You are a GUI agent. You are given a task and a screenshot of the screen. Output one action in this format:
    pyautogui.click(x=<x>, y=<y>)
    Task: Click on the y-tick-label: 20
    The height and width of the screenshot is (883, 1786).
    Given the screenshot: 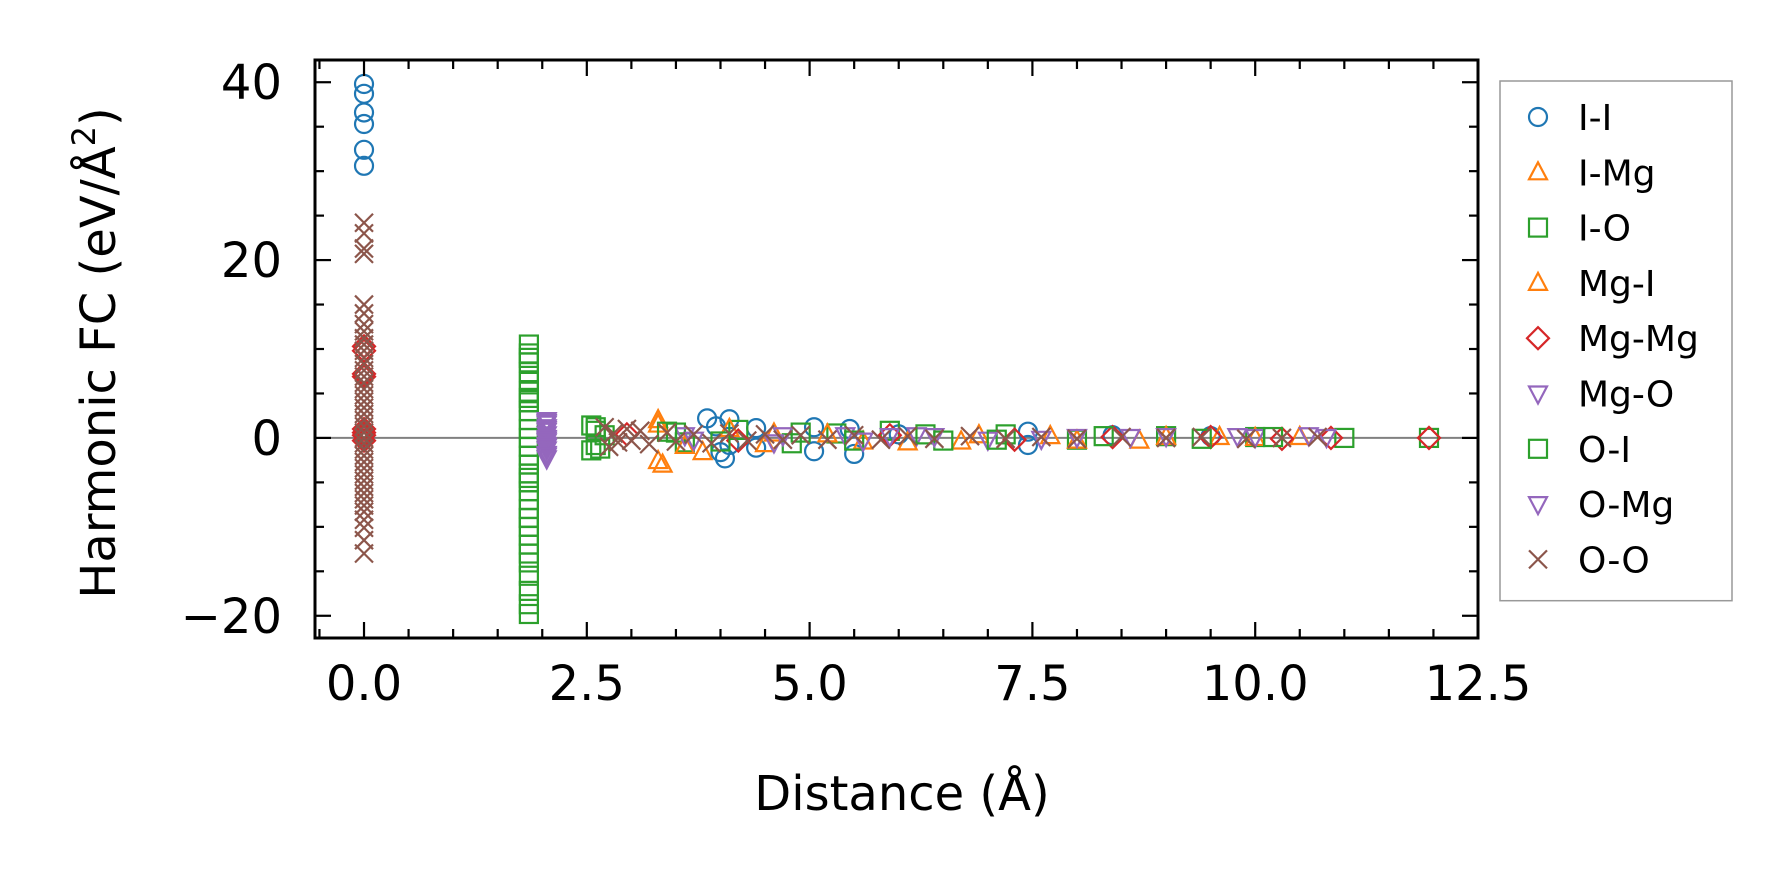 What is the action you would take?
    pyautogui.click(x=251, y=261)
    